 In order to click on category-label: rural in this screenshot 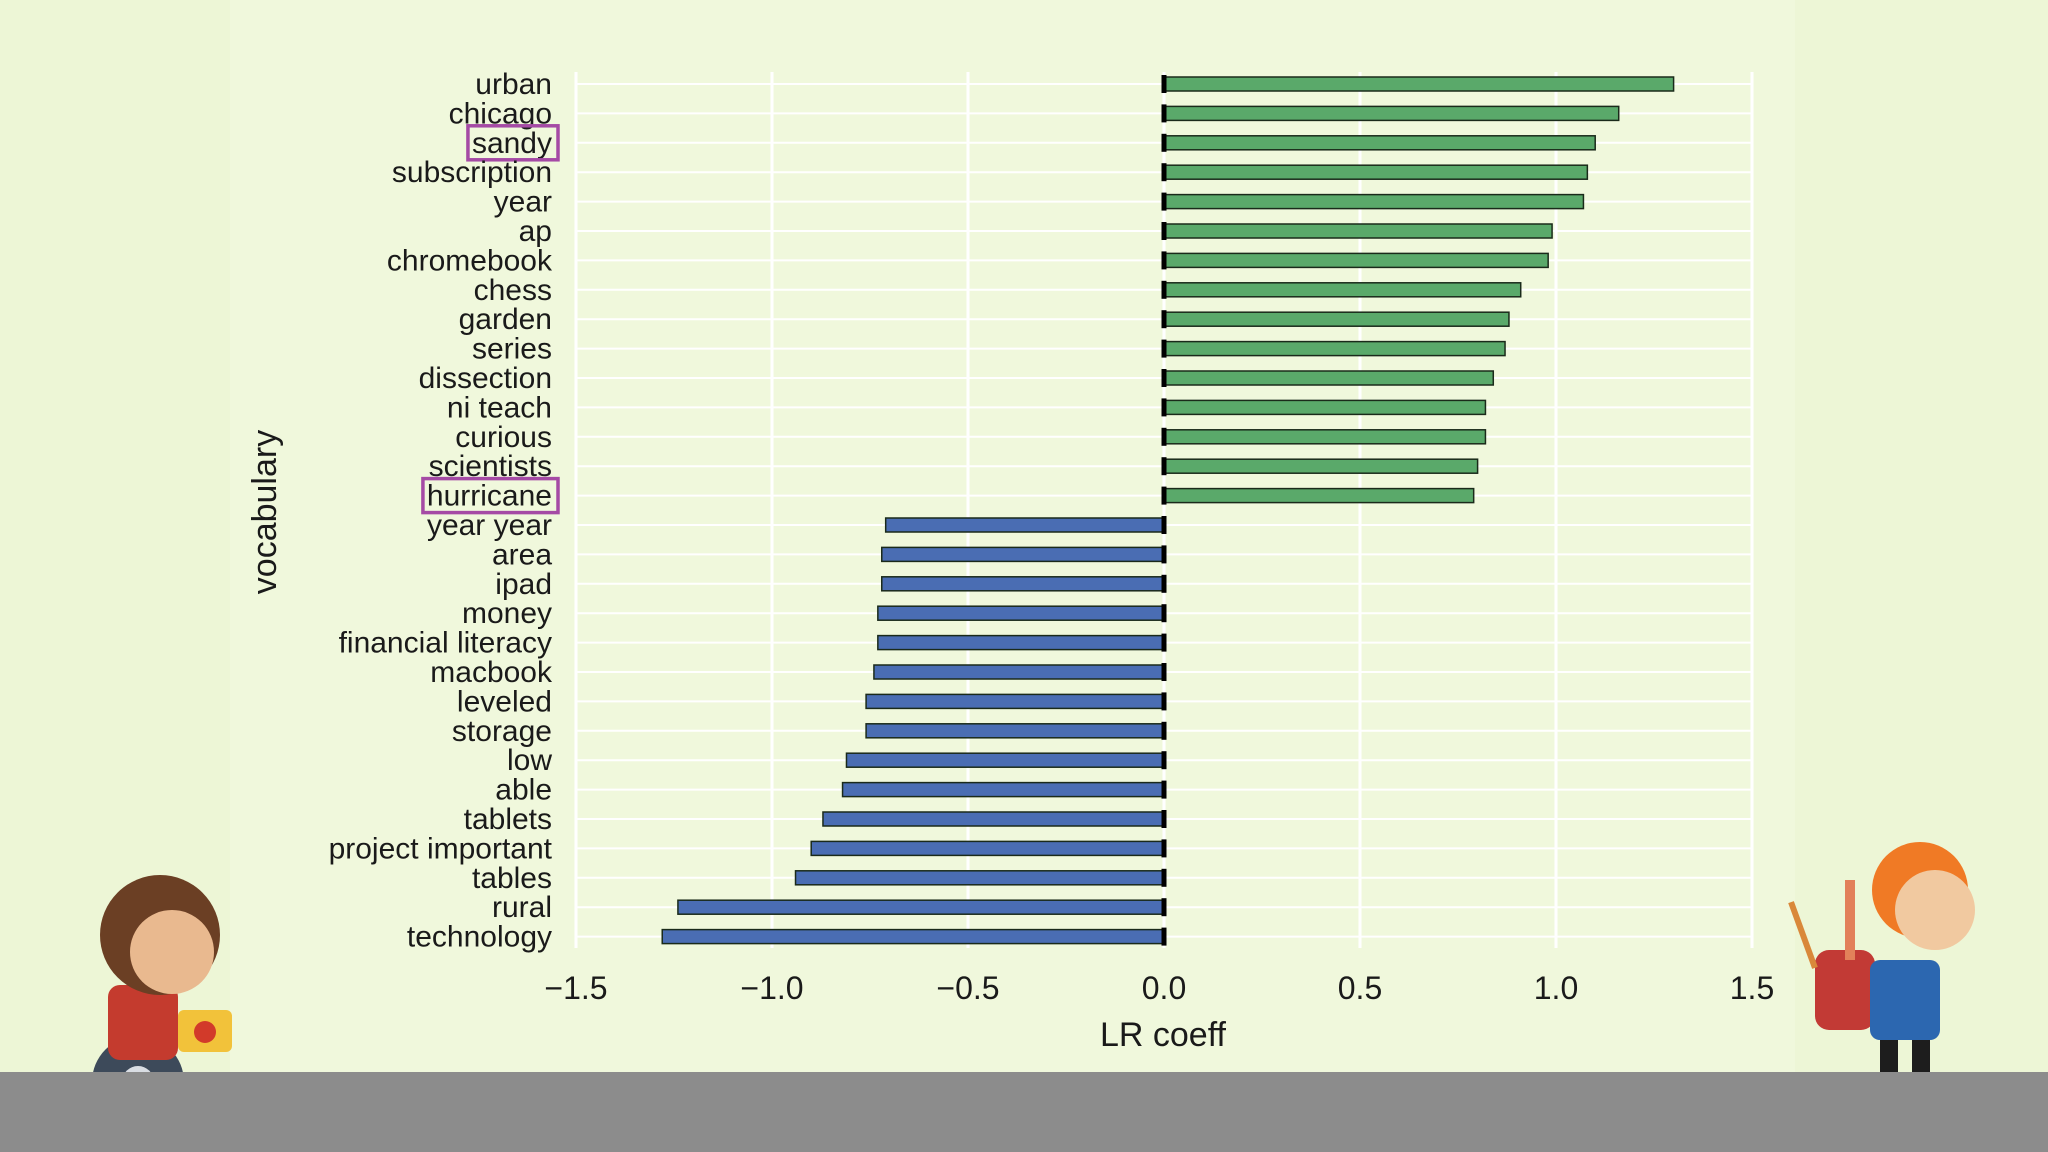, I will do `click(522, 907)`.